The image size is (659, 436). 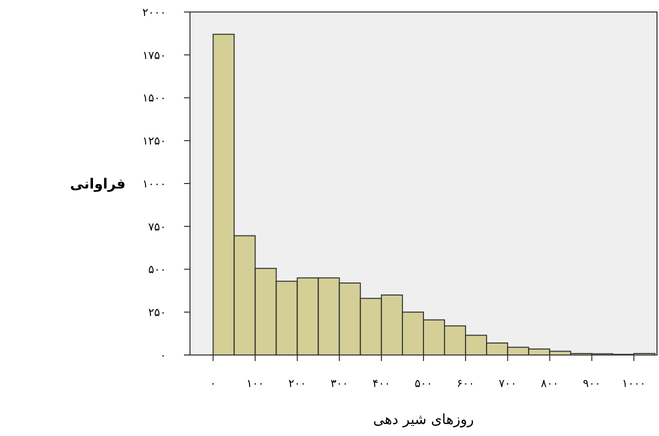 What do you see at coordinates (591, 383) in the screenshot?
I see `x-tick-label: ۹۰۰` at bounding box center [591, 383].